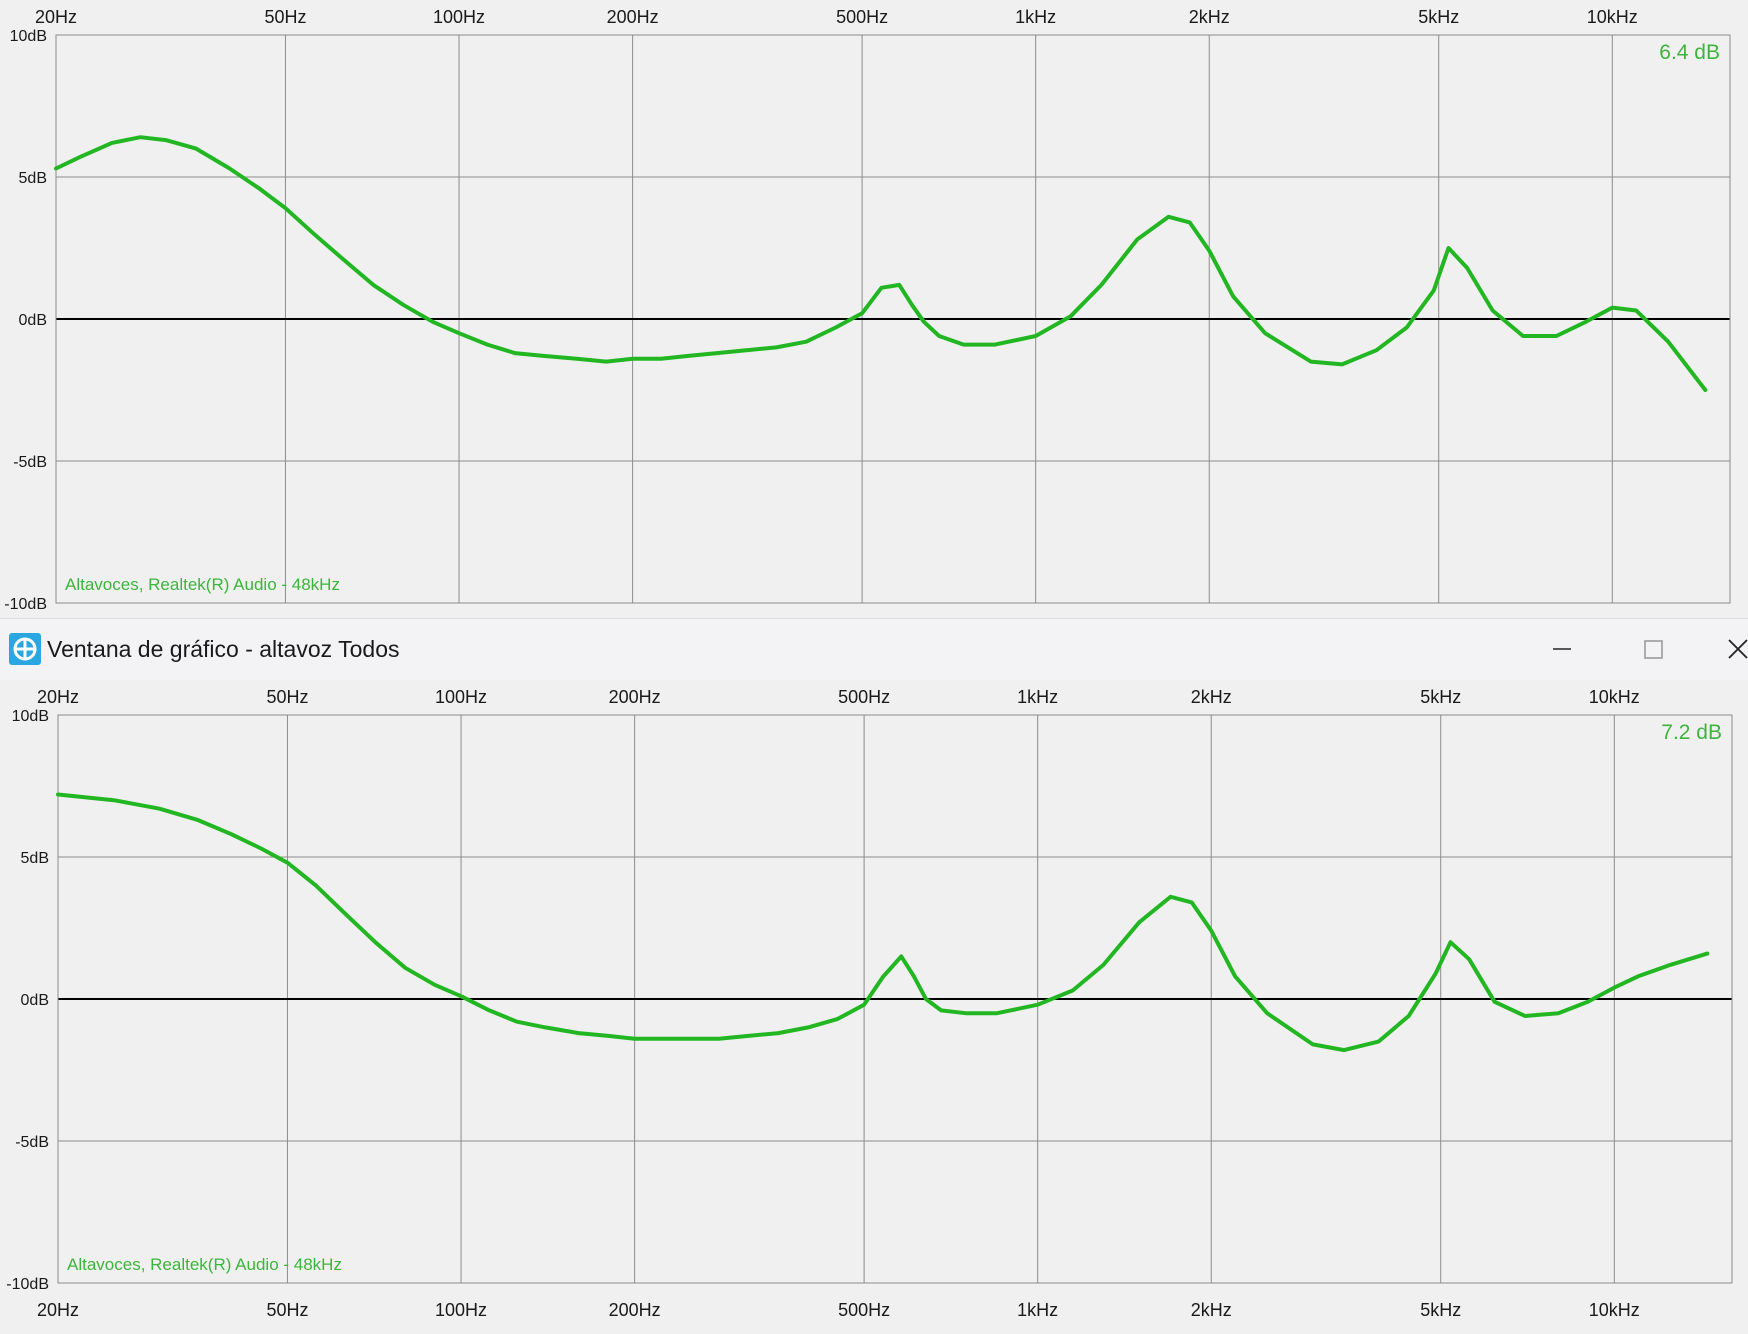  Describe the element at coordinates (1037, 1310) in the screenshot. I see `x-tick-label-bottom: 1kHz` at that location.